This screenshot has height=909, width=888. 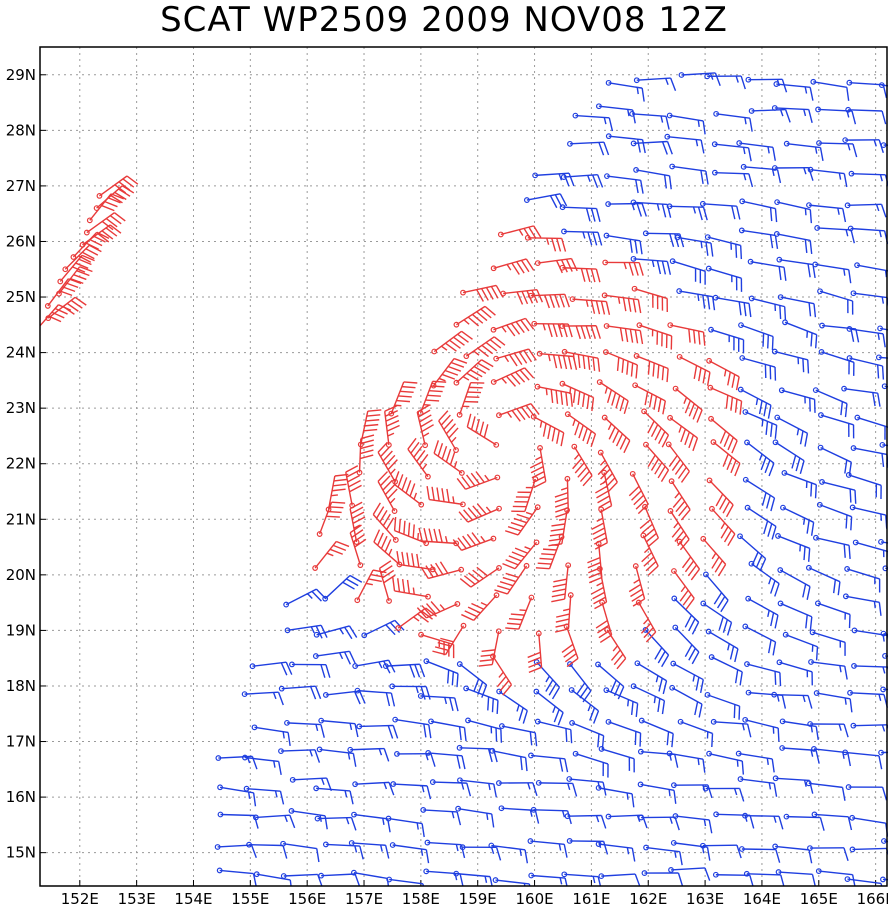 What do you see at coordinates (250, 899) in the screenshot?
I see `lon-tick-label: 155E` at bounding box center [250, 899].